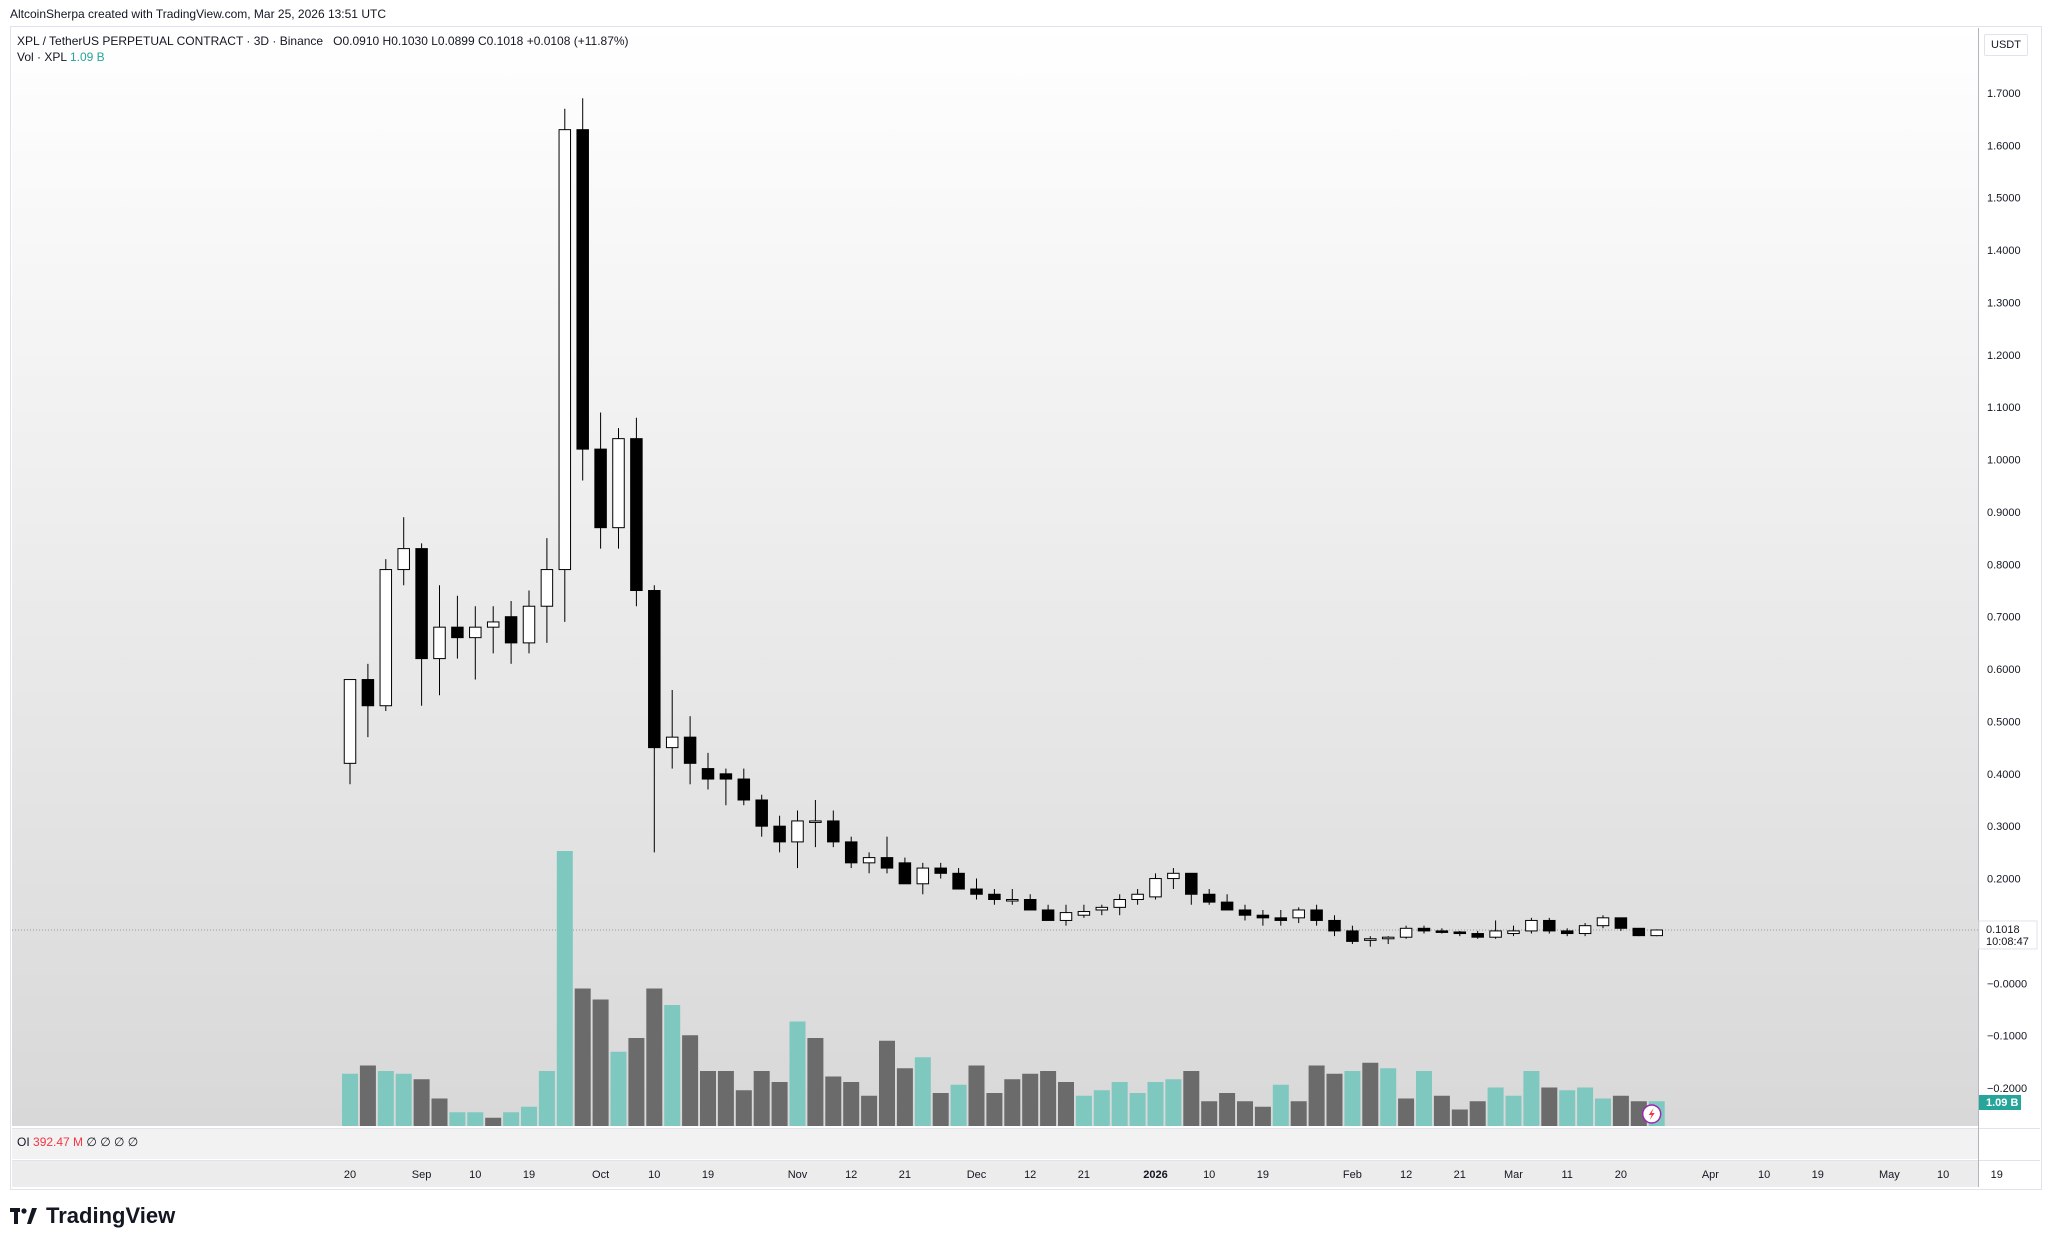  Describe the element at coordinates (1155, 1175) in the screenshot. I see `time-tick-label: 2026` at that location.